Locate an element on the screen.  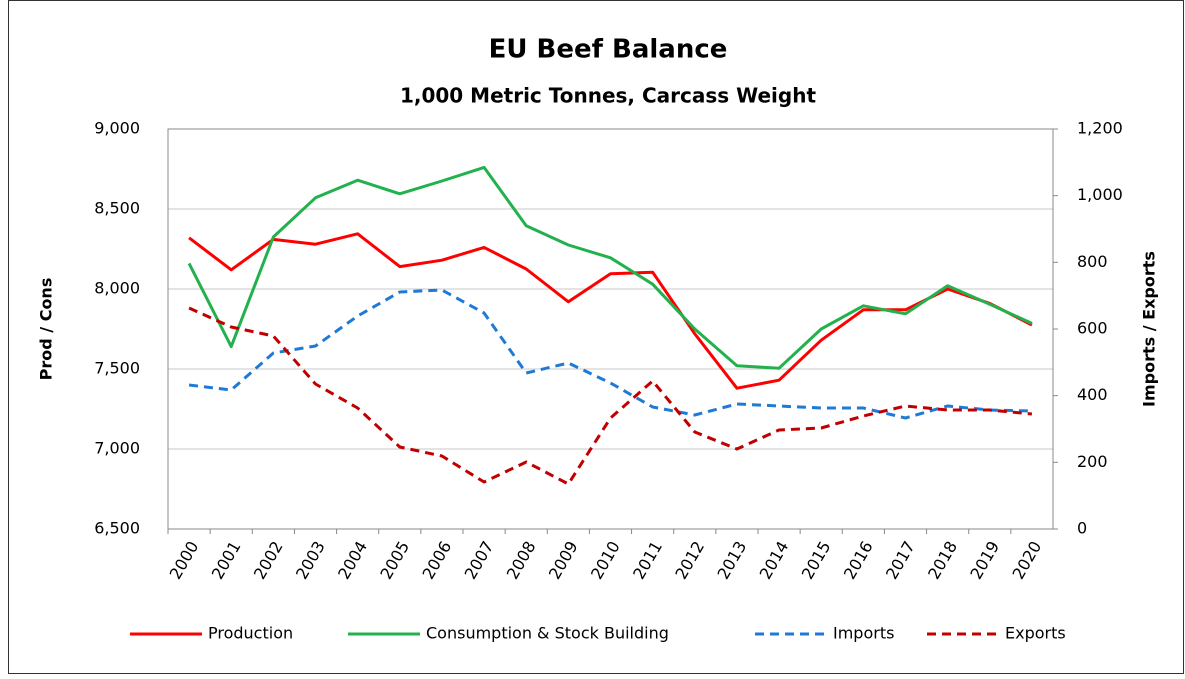
chart-title: EU Beef Balance is located at coordinates (608, 50).